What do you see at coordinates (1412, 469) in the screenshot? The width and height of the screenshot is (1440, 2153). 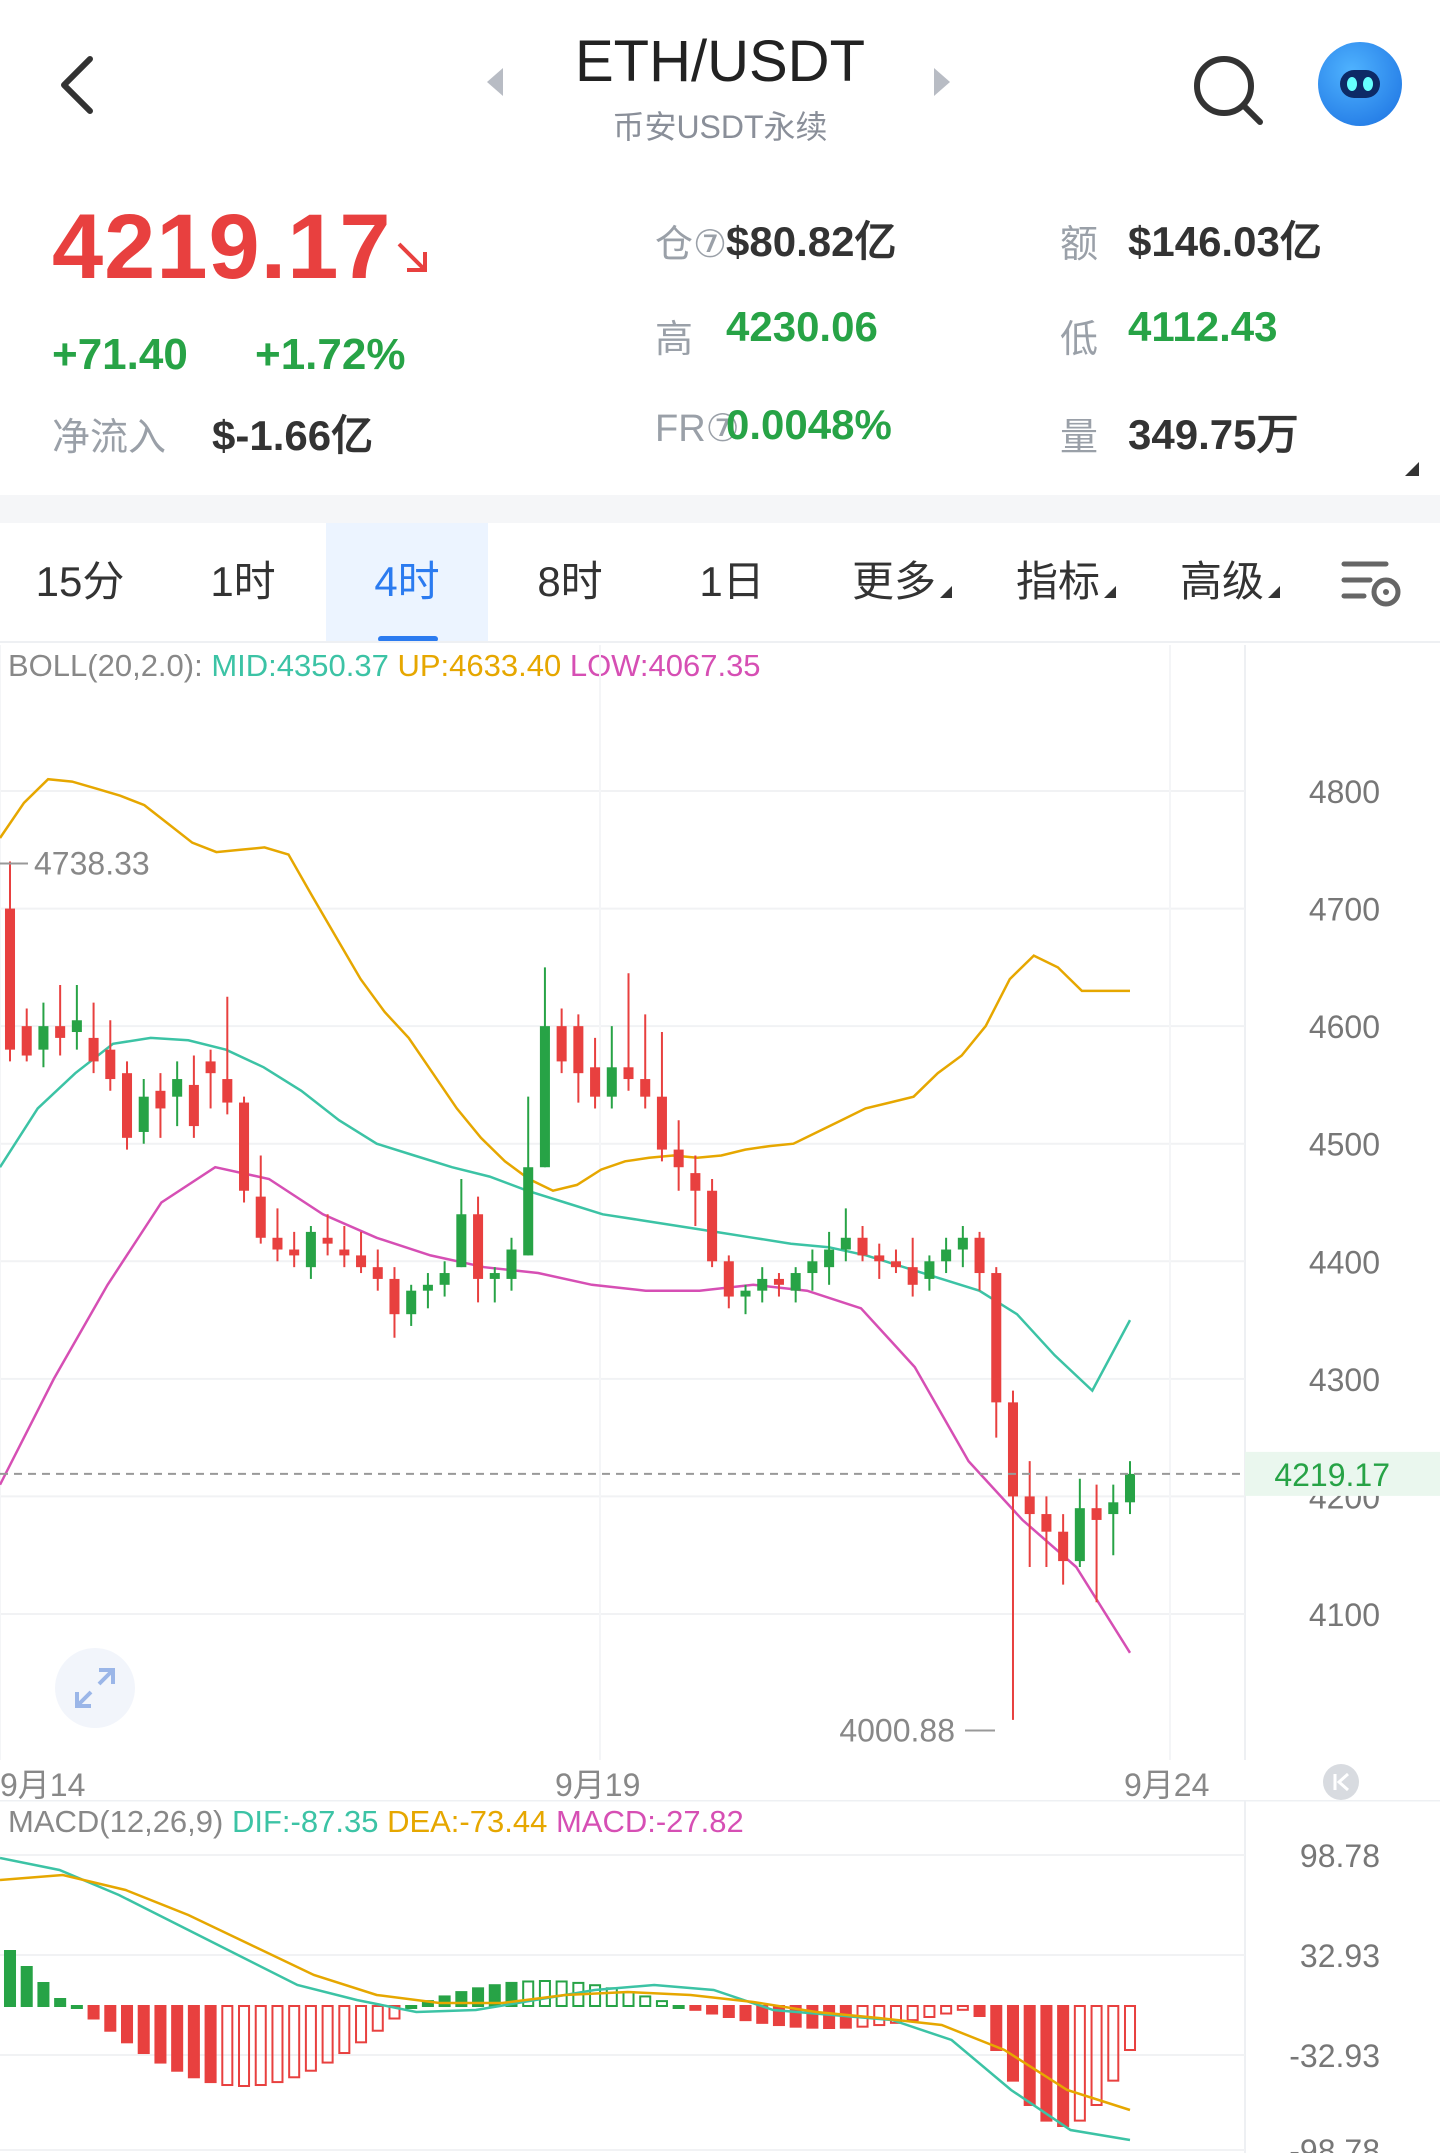 I see `expand-stats-icon` at bounding box center [1412, 469].